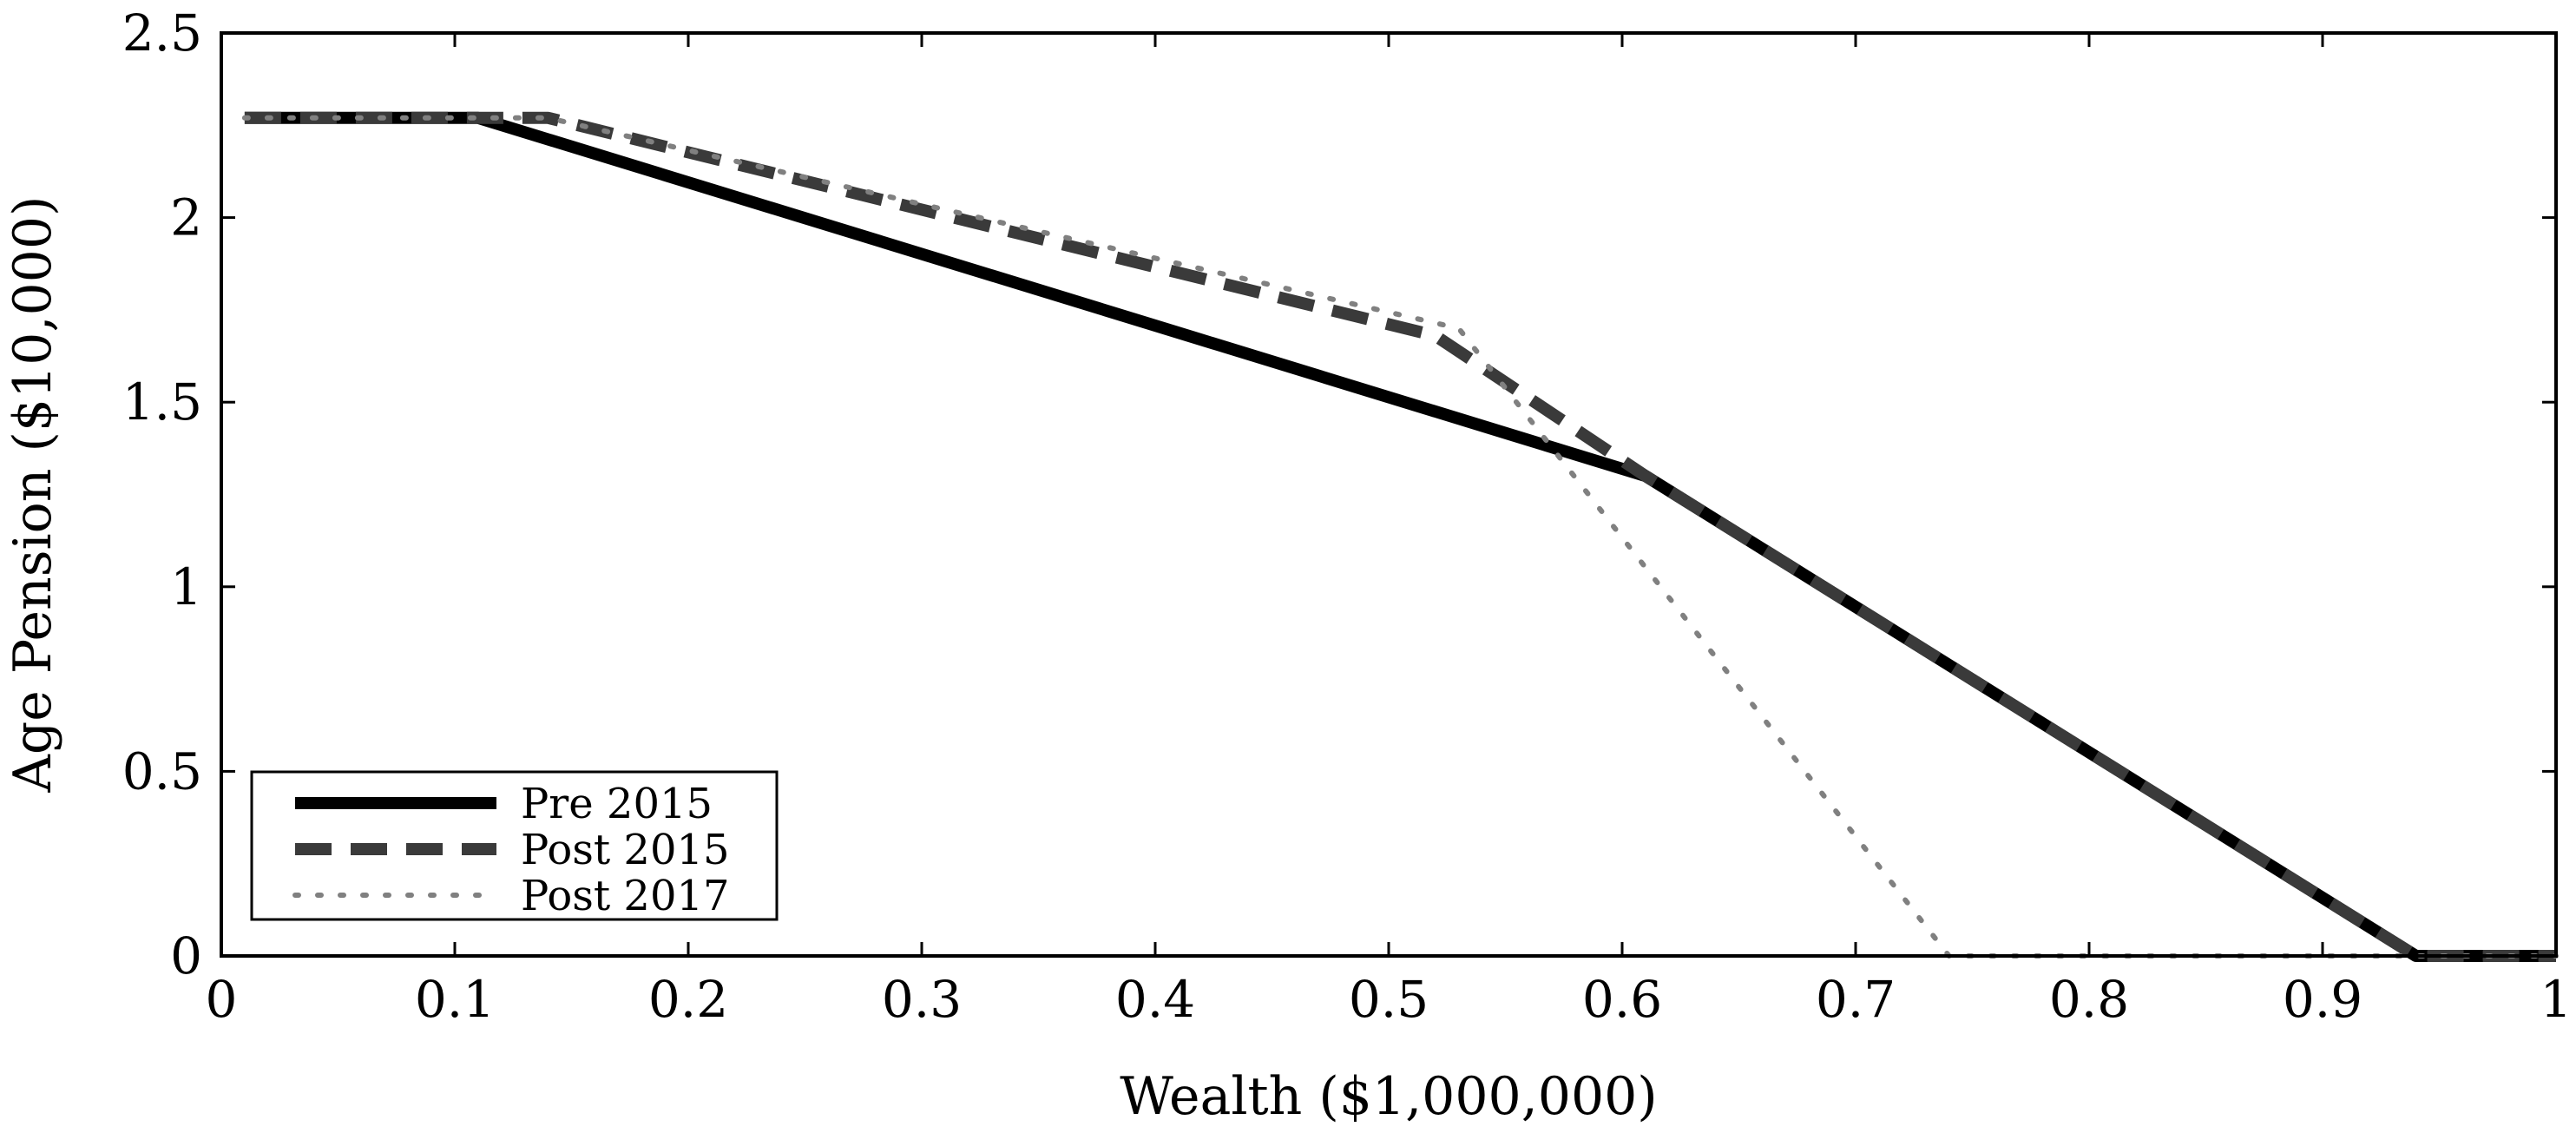 The width and height of the screenshot is (2576, 1140). I want to click on y-tick-label: 2.5, so click(162, 33).